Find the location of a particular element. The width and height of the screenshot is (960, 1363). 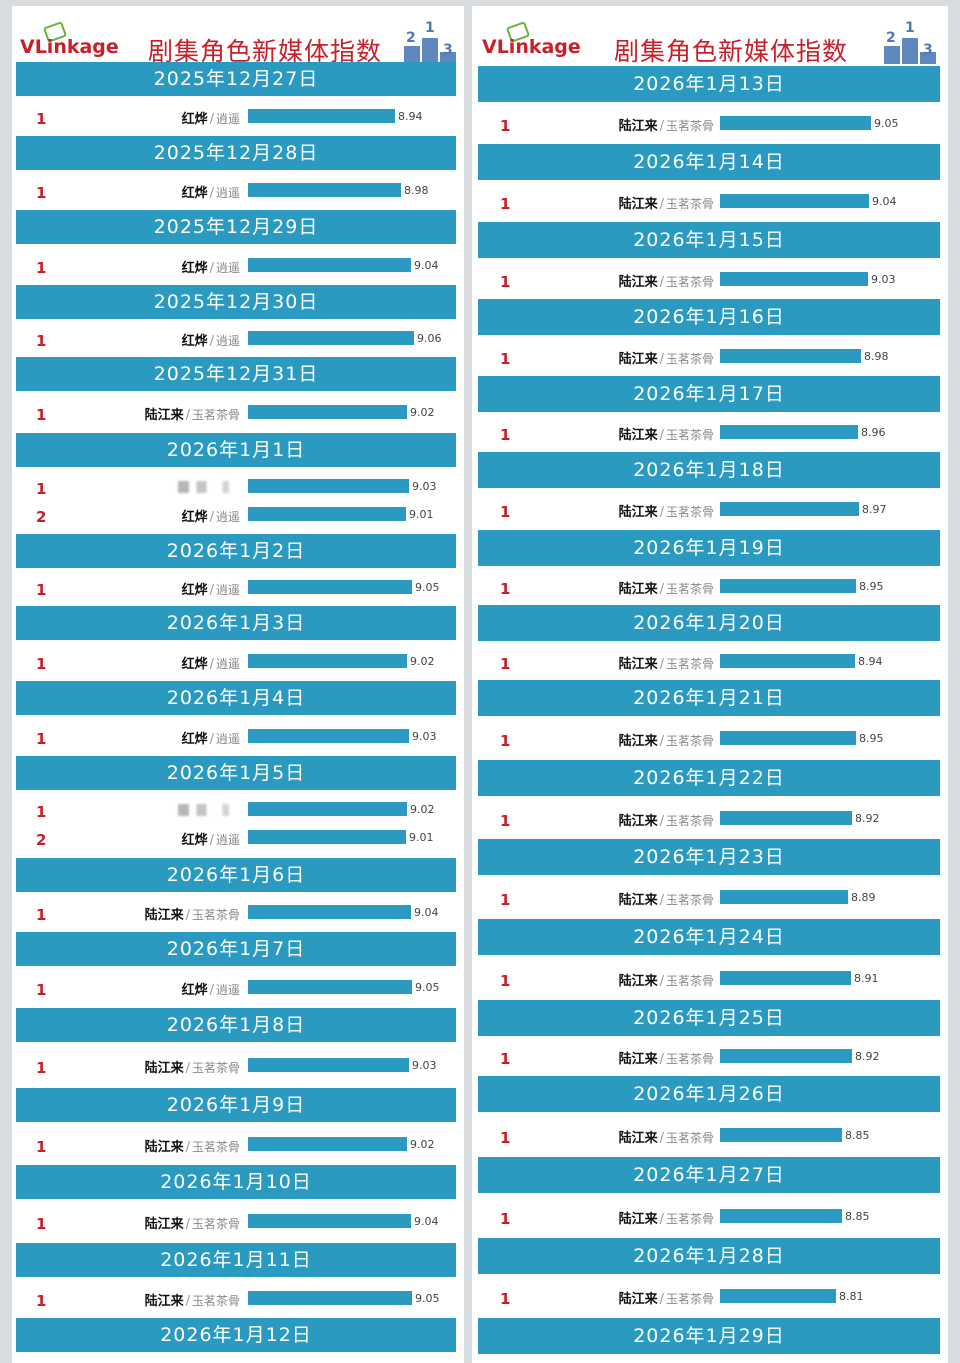

date-band: 2026年1月18日 is located at coordinates (709, 470).